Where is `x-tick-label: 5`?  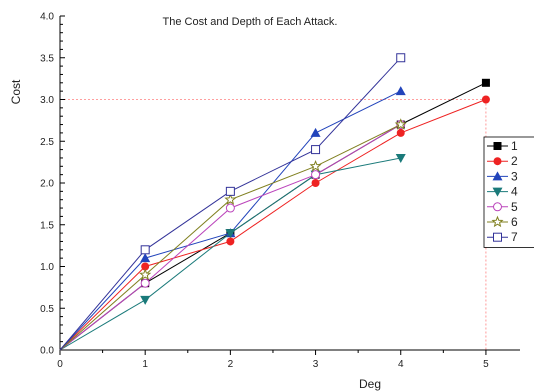
x-tick-label: 5 is located at coordinates (486, 364).